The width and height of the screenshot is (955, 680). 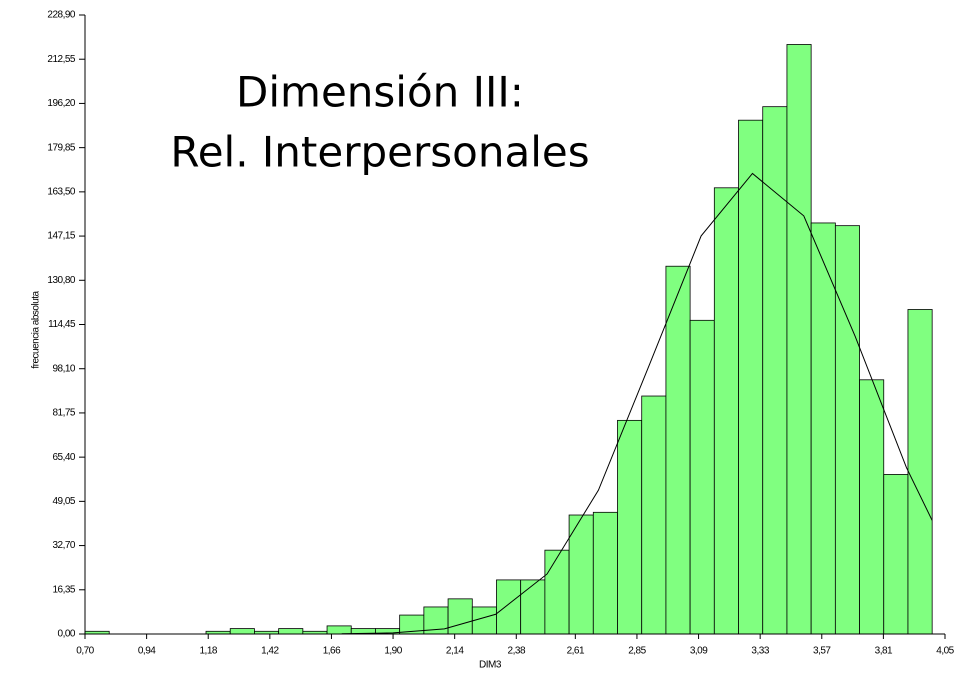 I want to click on x-tick-label: 1,90, so click(x=393, y=651).